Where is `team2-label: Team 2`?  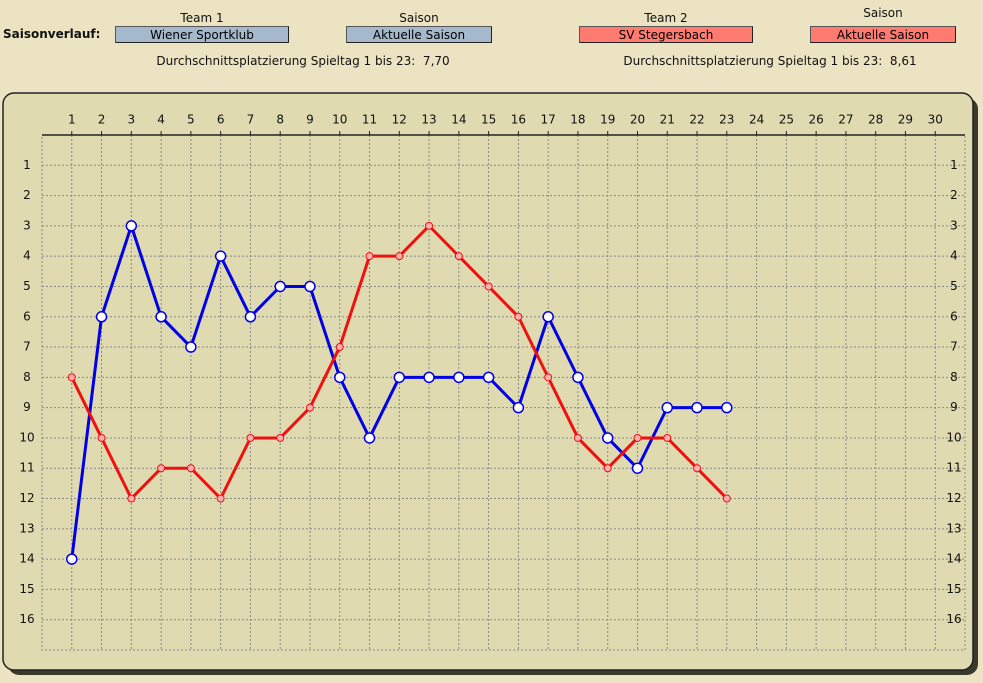
team2-label: Team 2 is located at coordinates (666, 18).